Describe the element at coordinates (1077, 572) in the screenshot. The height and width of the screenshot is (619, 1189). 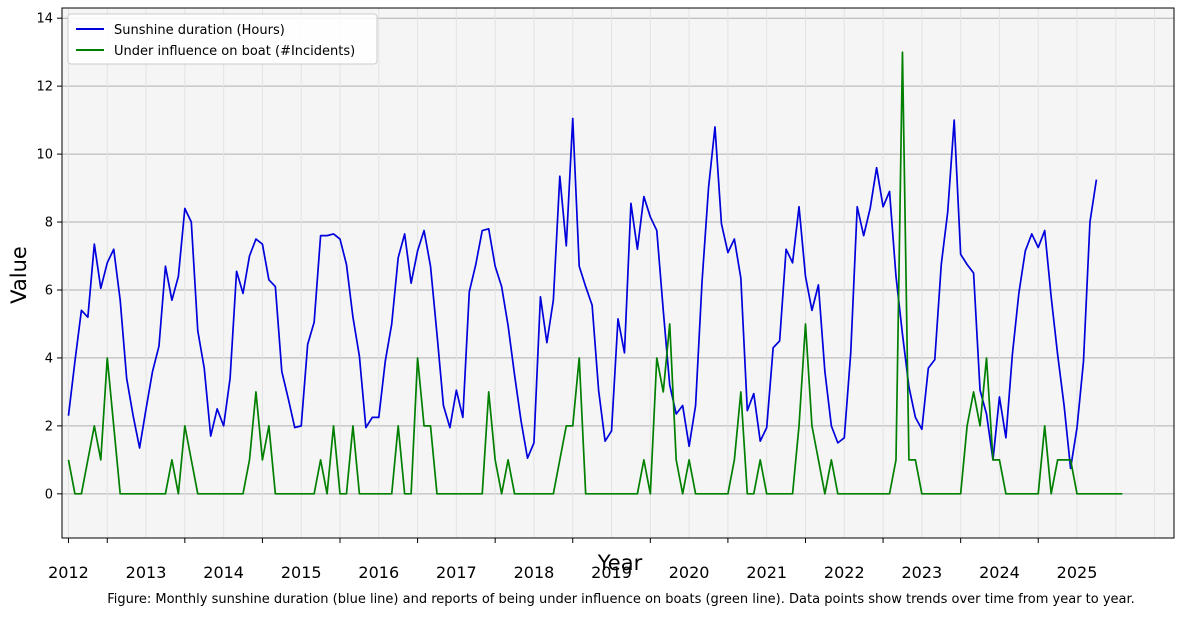
I see `x-tick-label: 2025` at that location.